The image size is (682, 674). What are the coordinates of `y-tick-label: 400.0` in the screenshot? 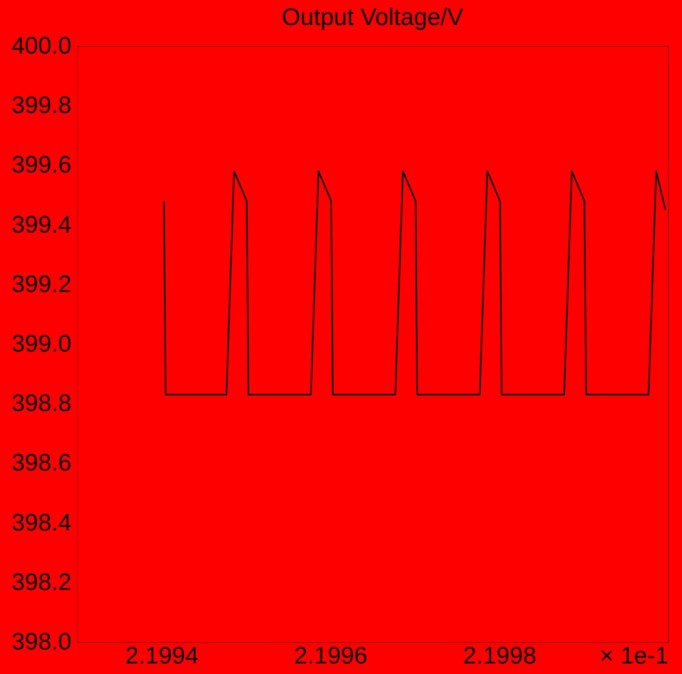 It's located at (41, 46).